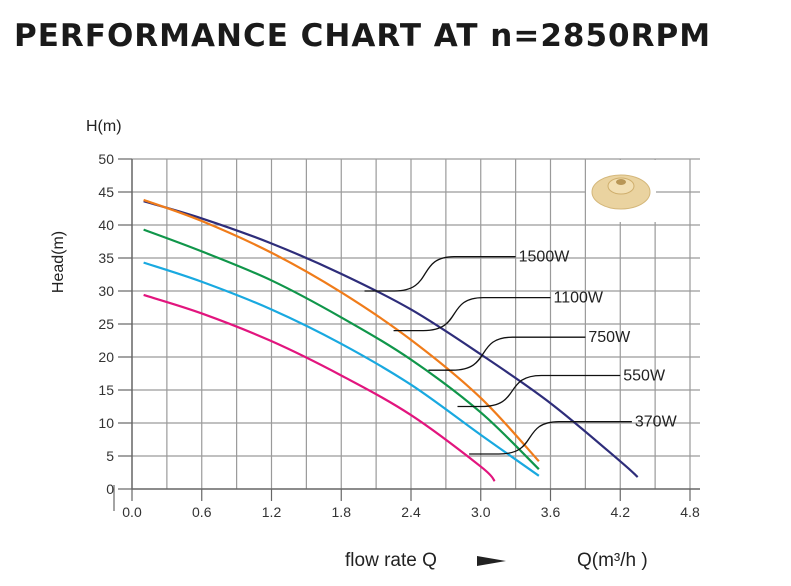  I want to click on series-label-1500w: 1500W, so click(545, 257).